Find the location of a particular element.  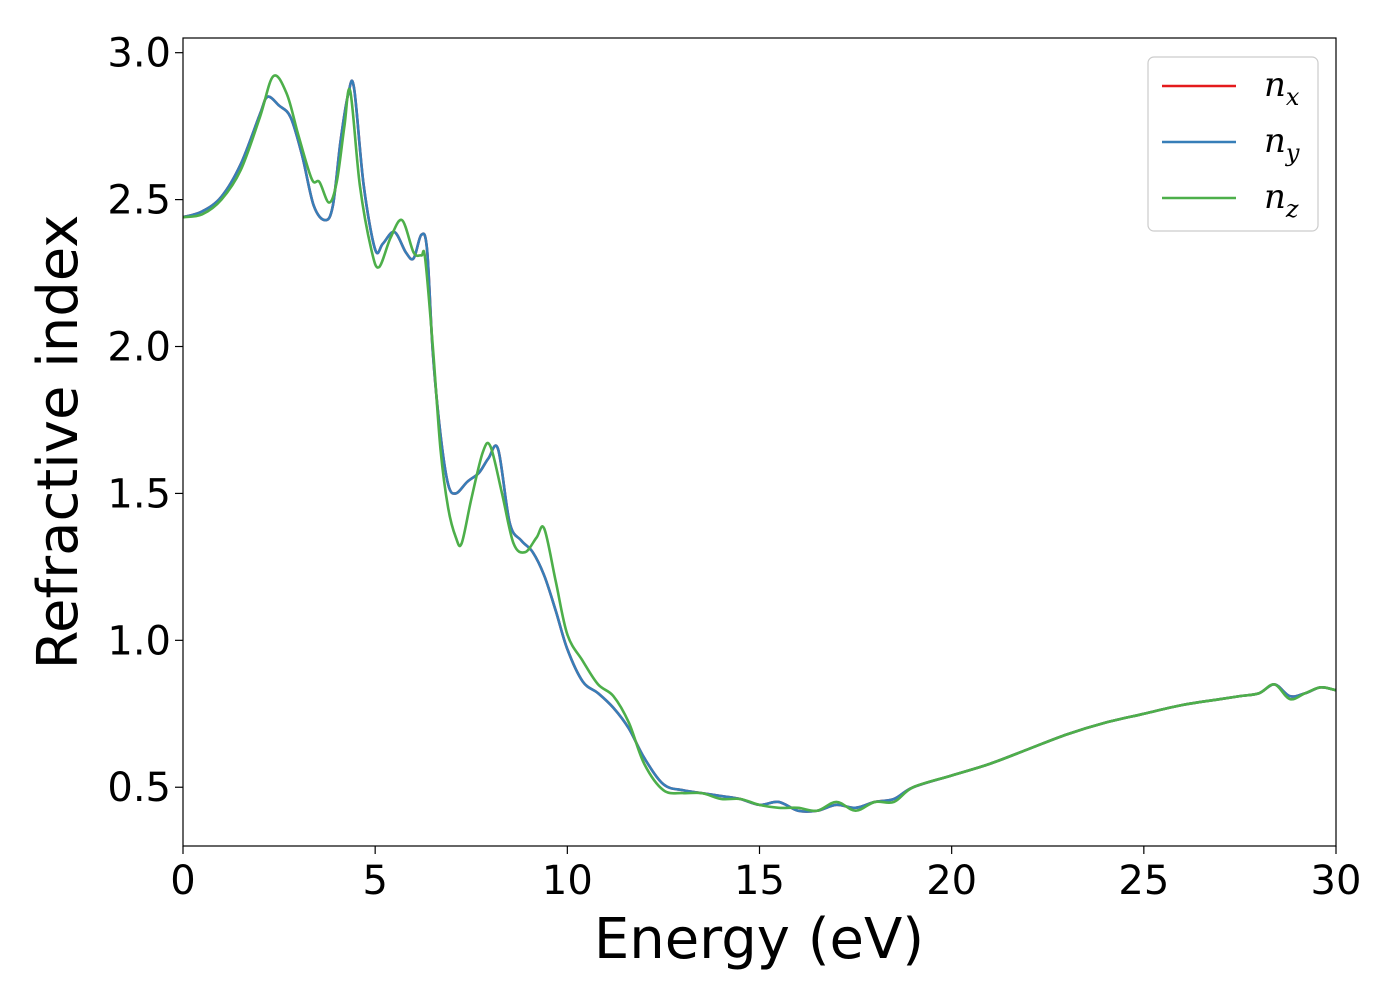

x-tick-label: 20 is located at coordinates (951, 881).